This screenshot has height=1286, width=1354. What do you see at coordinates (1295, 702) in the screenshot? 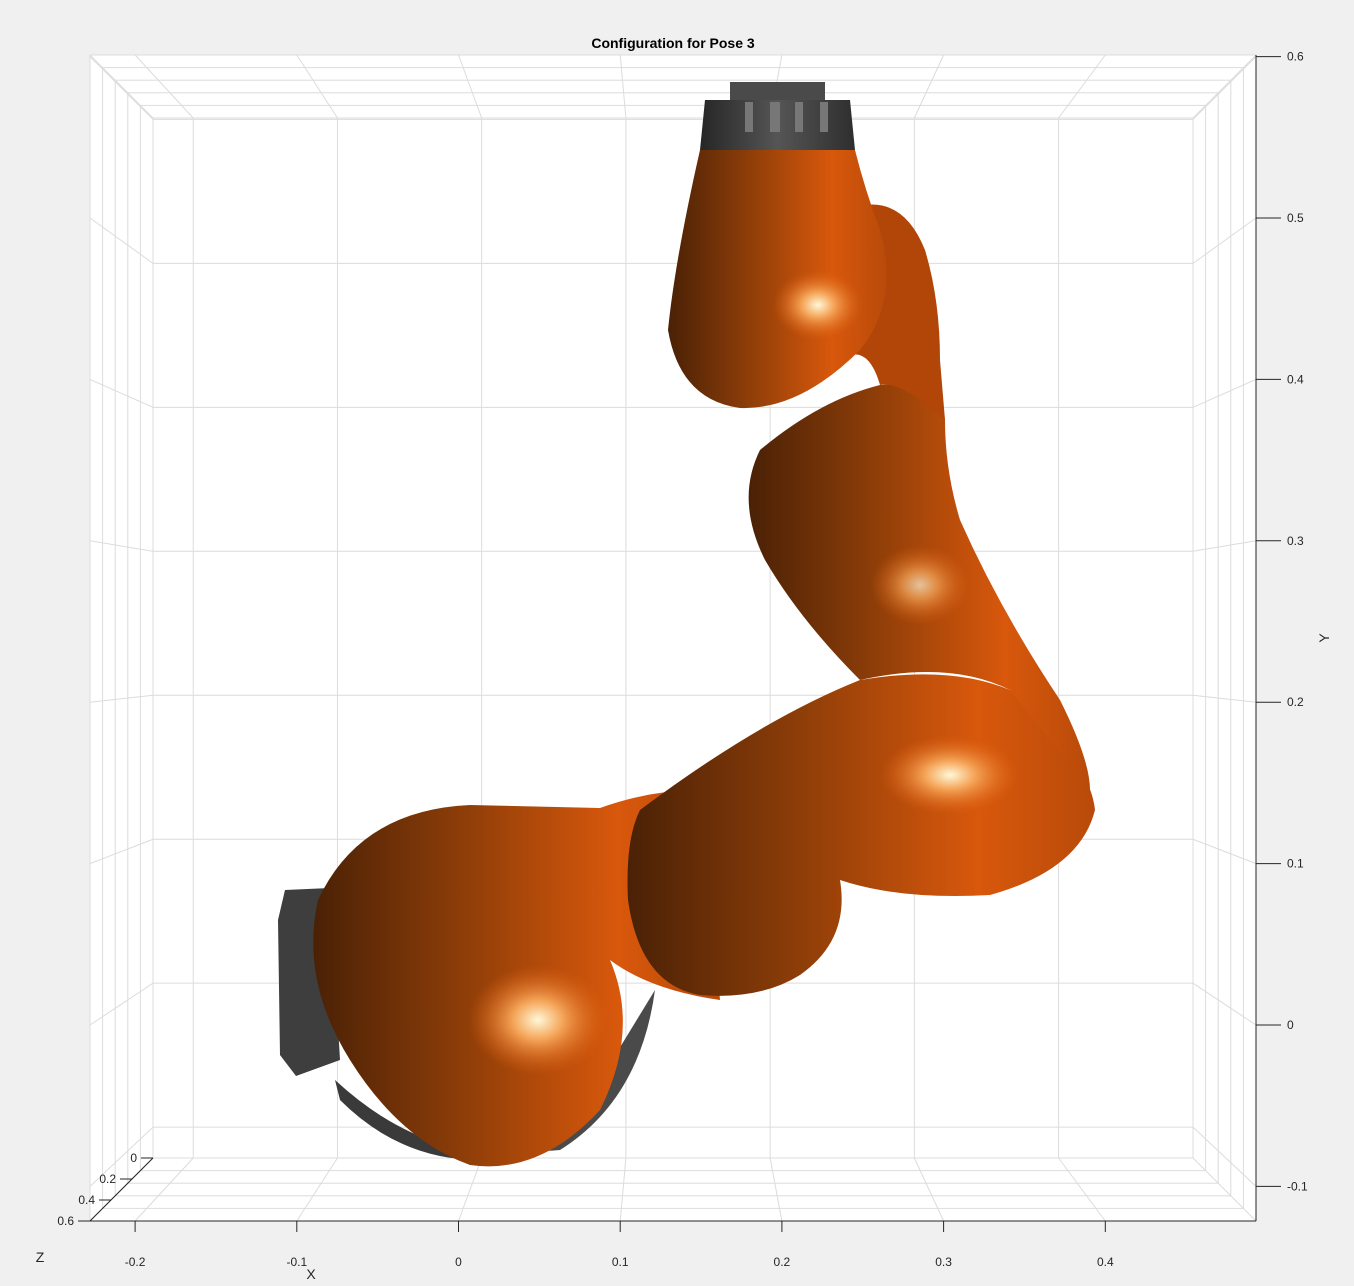
I see `y-tick-label: 0.2` at bounding box center [1295, 702].